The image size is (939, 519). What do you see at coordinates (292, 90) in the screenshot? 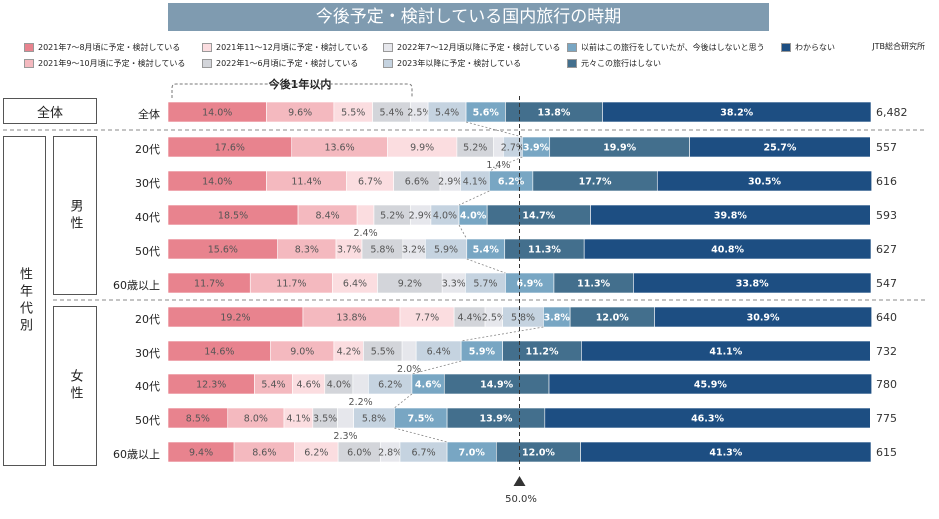
I see `within-year-bracket` at bounding box center [292, 90].